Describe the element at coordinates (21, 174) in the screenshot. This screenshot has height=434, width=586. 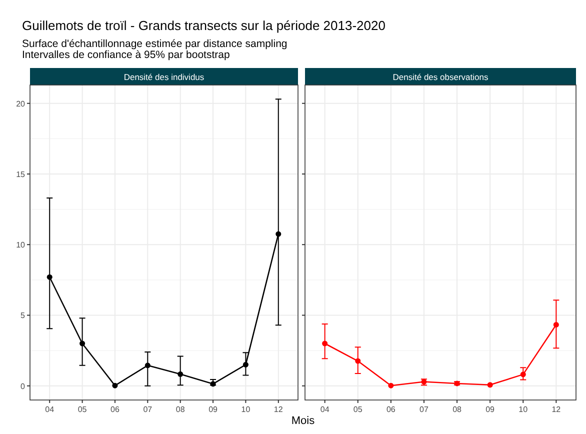
I see `y-tick-label: 15` at that location.